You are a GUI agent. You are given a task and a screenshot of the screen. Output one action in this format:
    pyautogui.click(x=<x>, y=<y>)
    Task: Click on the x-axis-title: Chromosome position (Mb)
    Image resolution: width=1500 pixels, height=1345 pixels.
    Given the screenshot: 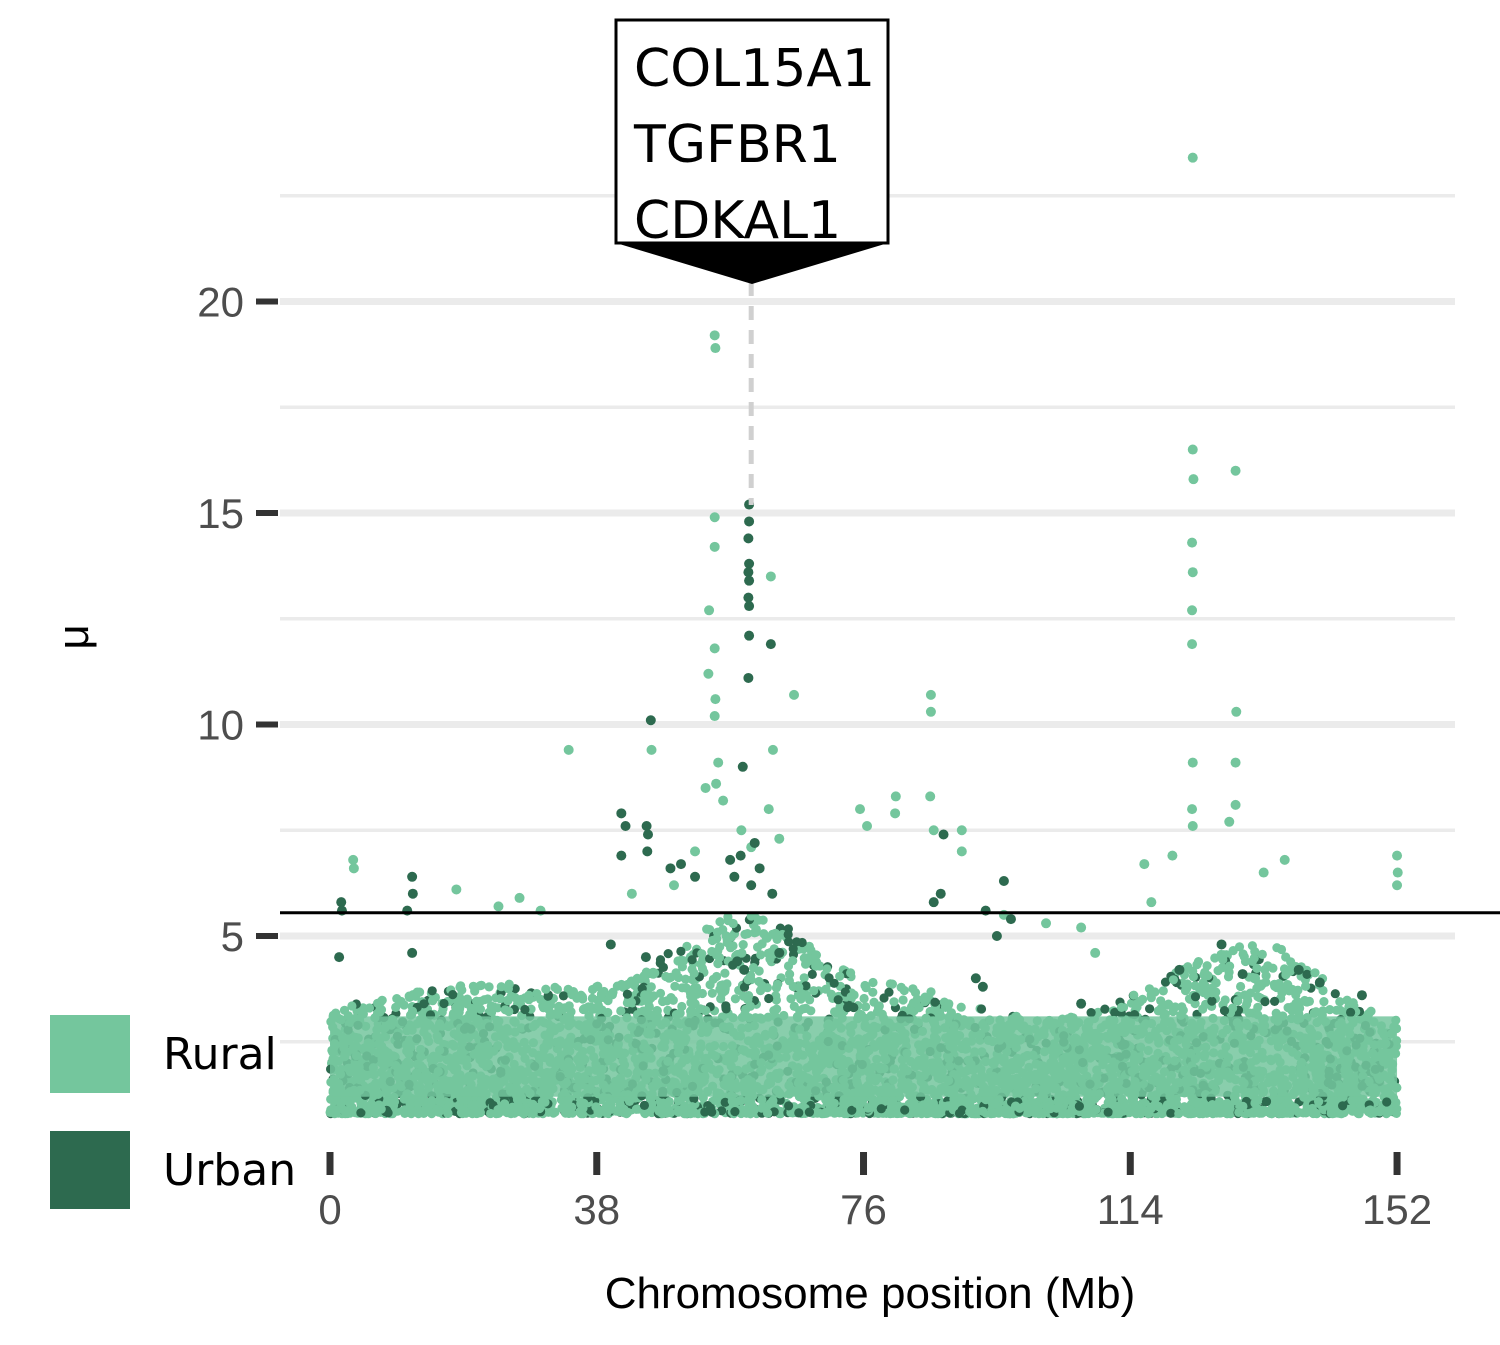 What is the action you would take?
    pyautogui.click(x=870, y=1293)
    